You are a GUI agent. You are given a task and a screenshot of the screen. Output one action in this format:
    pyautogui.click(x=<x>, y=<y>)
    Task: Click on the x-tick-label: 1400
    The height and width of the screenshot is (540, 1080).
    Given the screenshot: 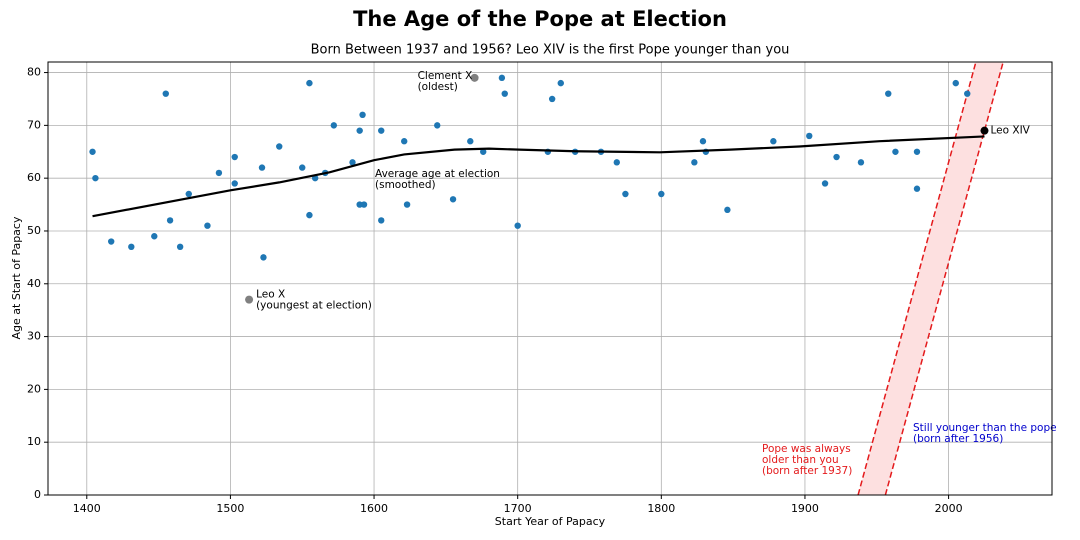 What is the action you would take?
    pyautogui.click(x=87, y=508)
    